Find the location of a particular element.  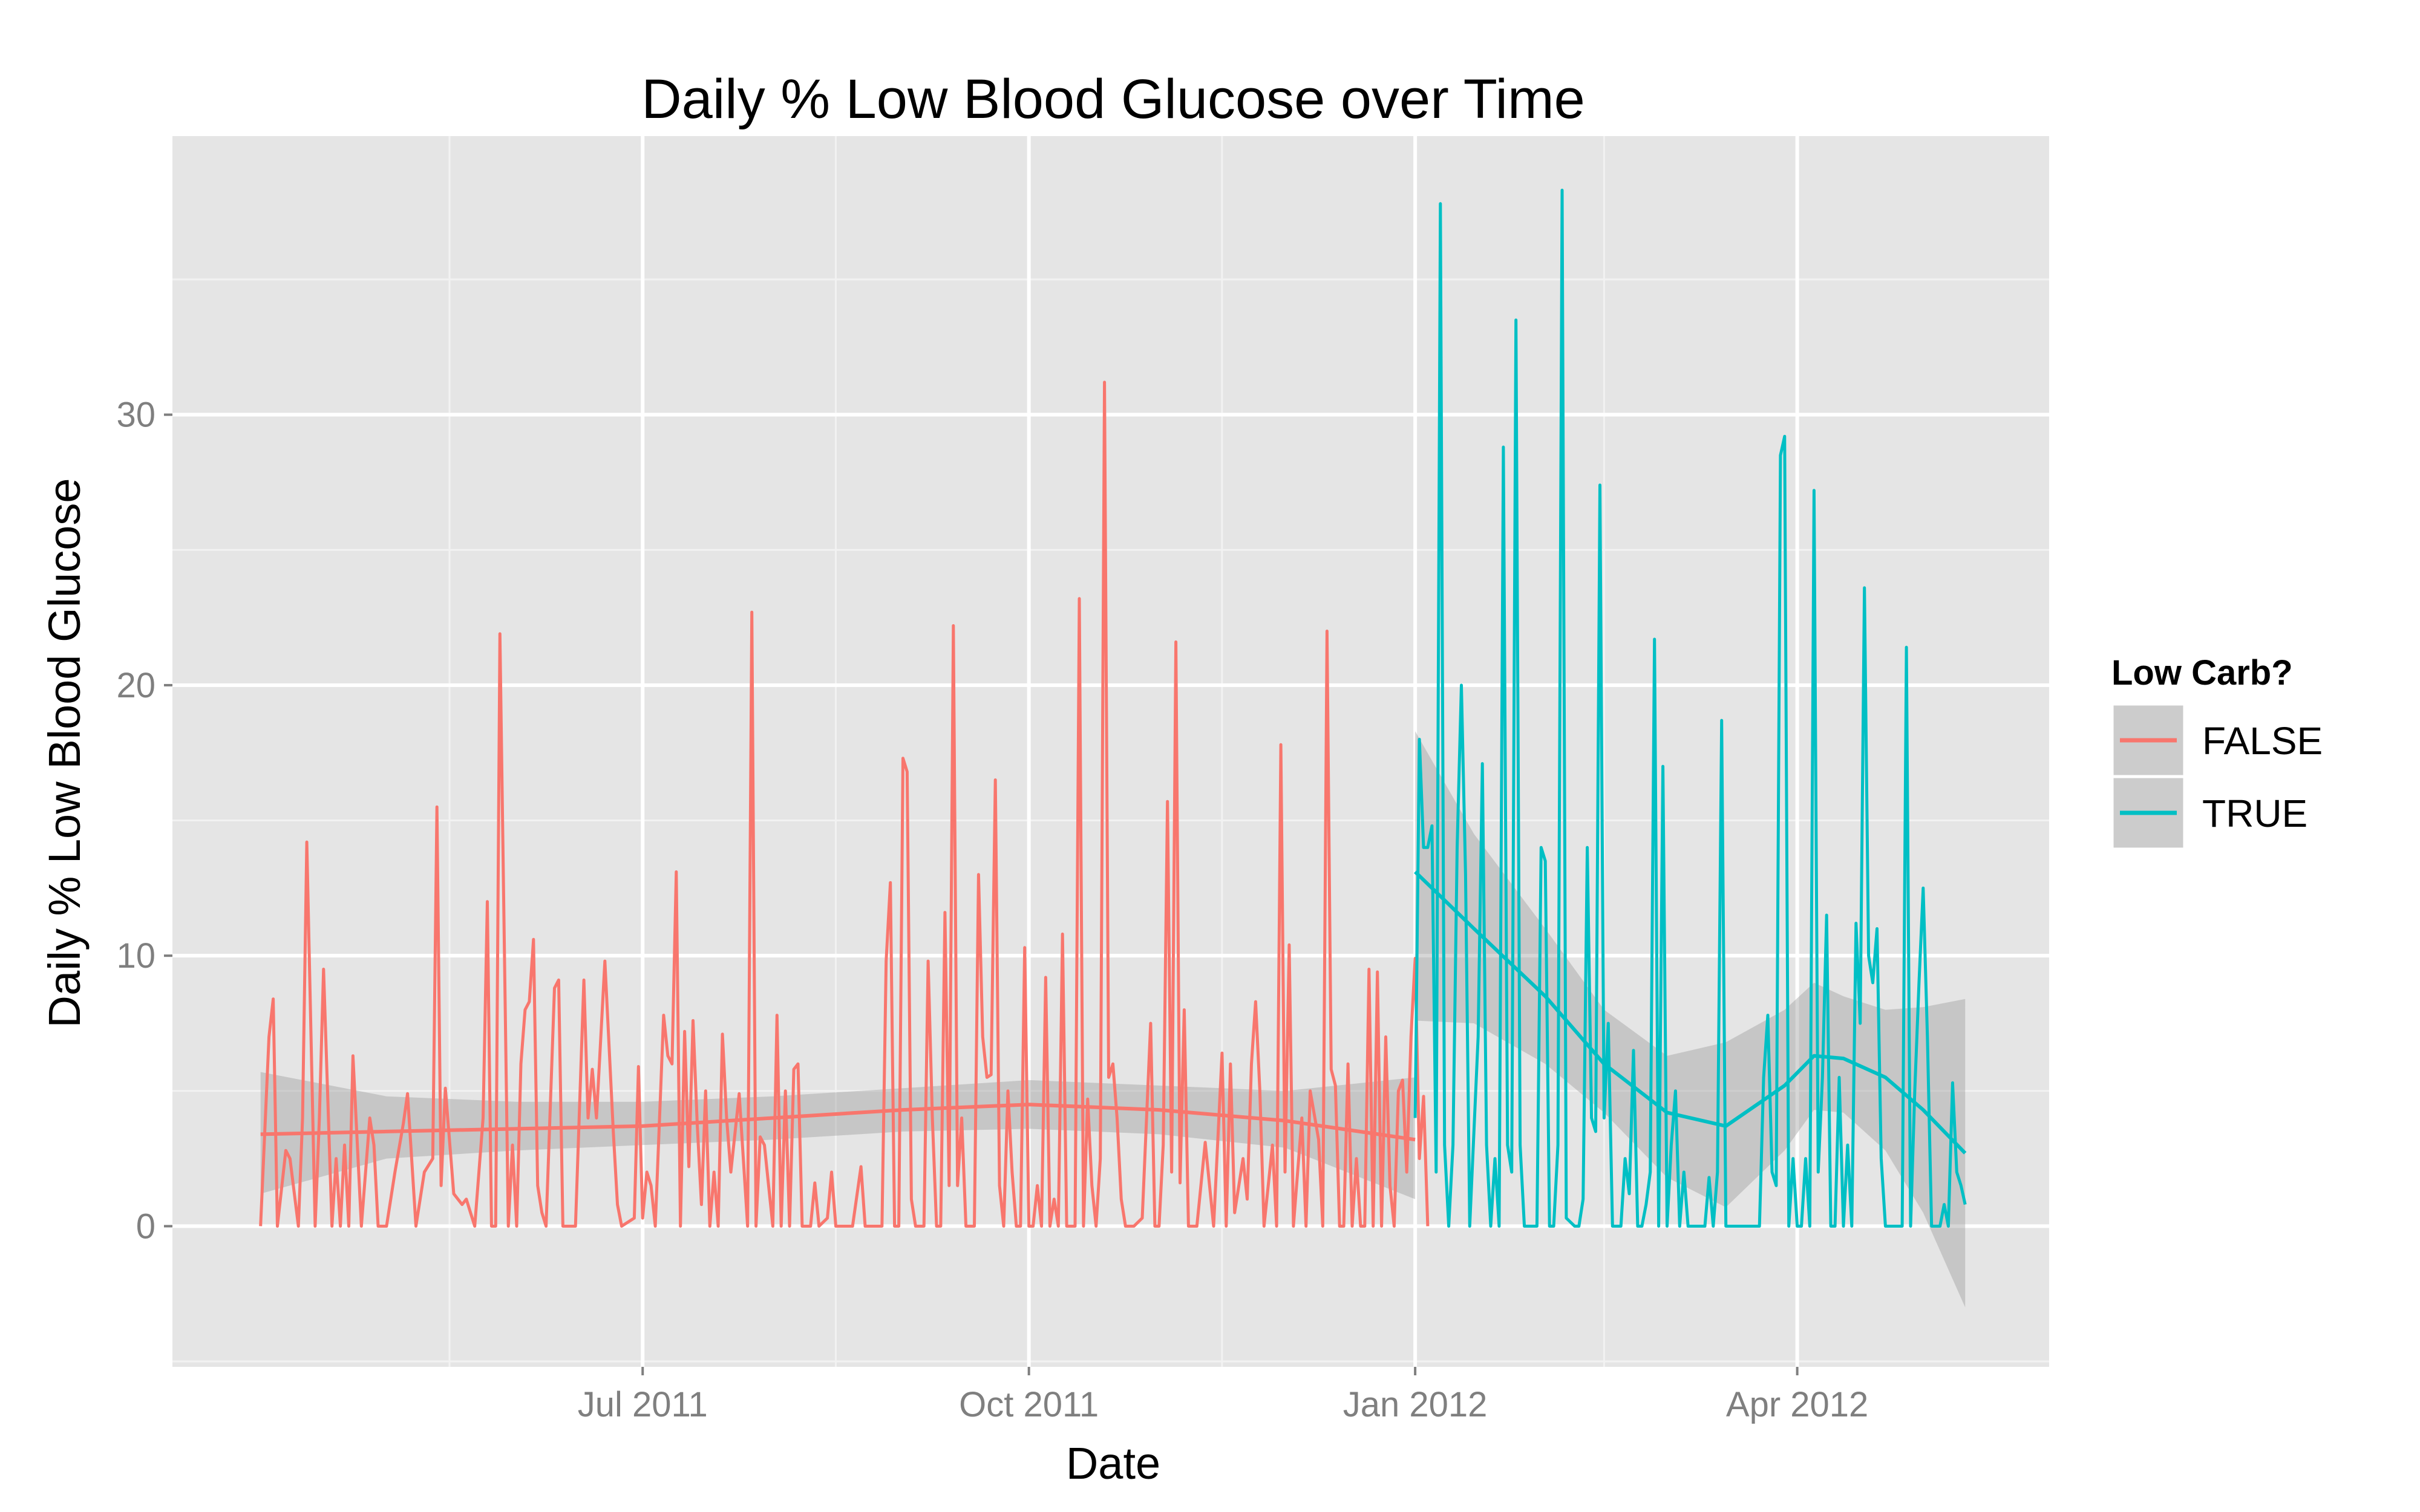

legend-label: FALSE is located at coordinates (2262, 741).